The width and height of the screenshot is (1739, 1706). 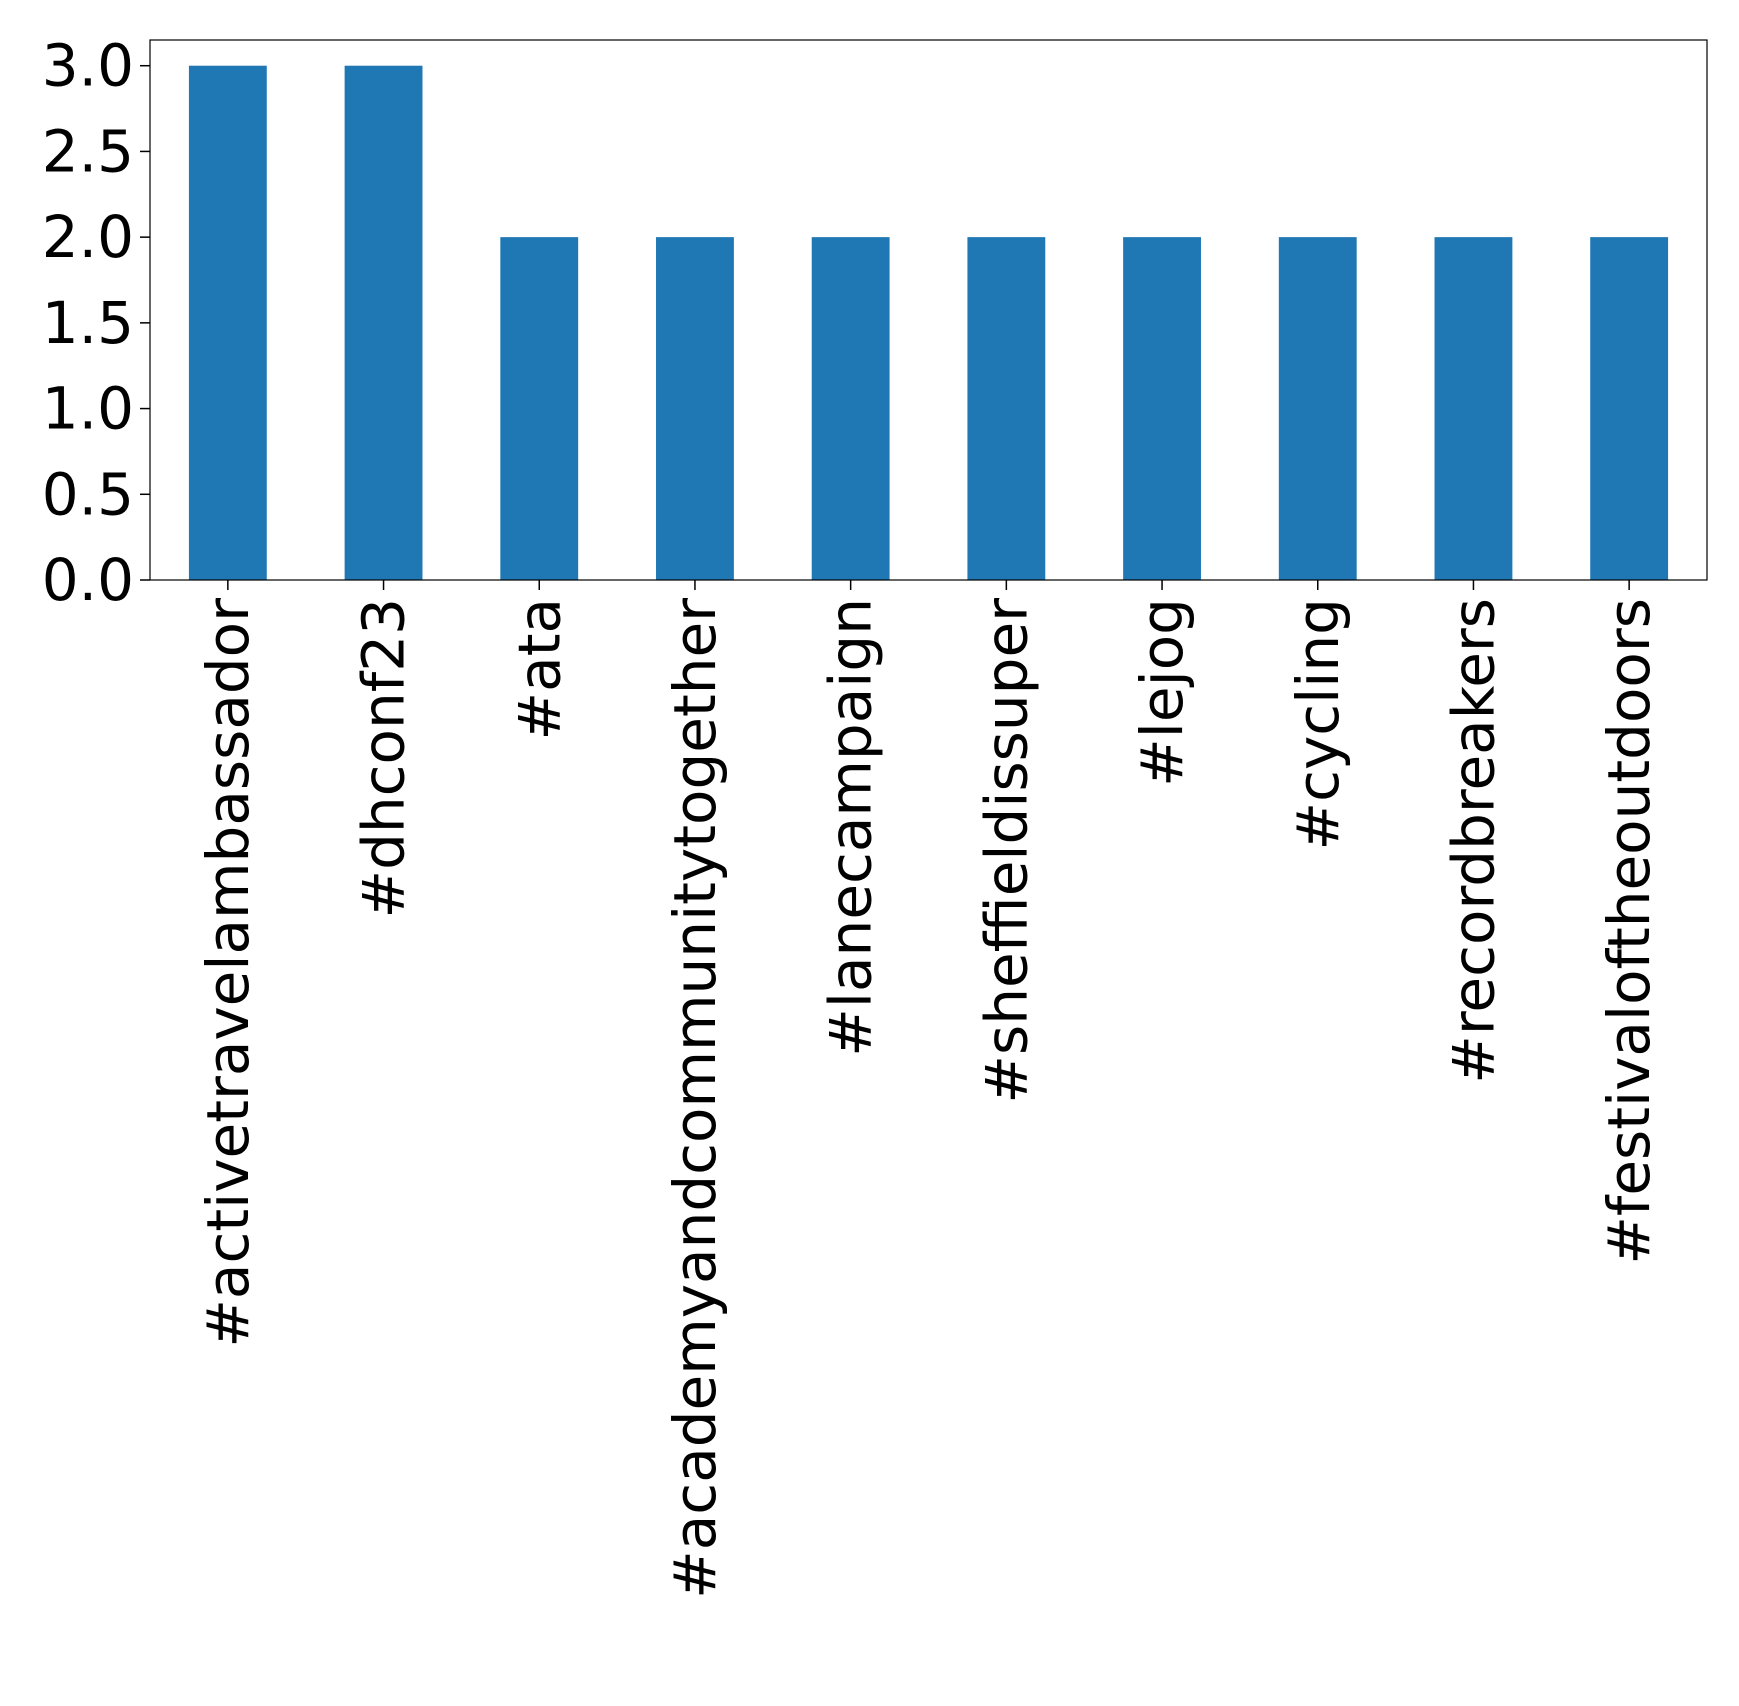 What do you see at coordinates (88, 151) in the screenshot?
I see `y-tick-label-5: 2.5` at bounding box center [88, 151].